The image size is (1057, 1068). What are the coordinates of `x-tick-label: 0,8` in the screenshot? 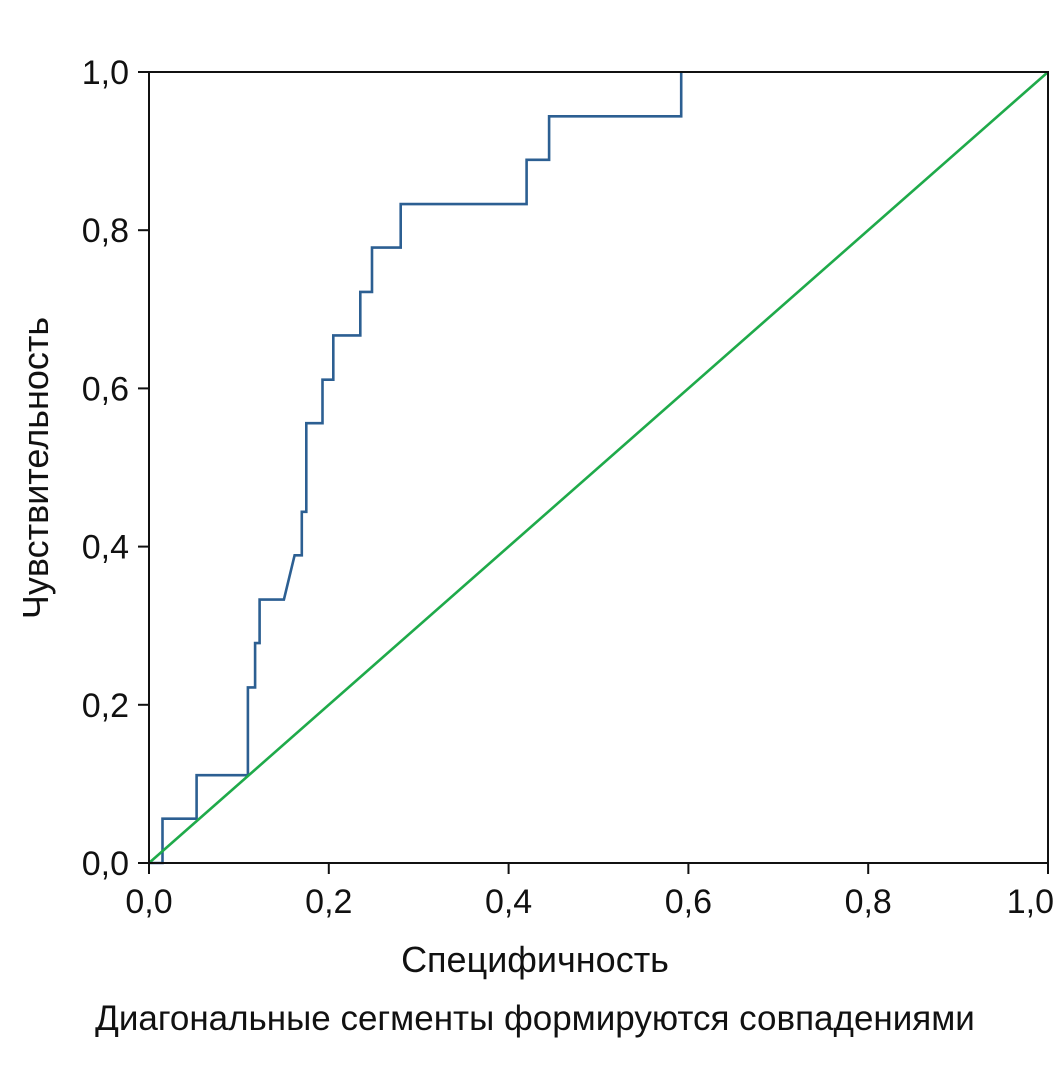 It's located at (868, 902).